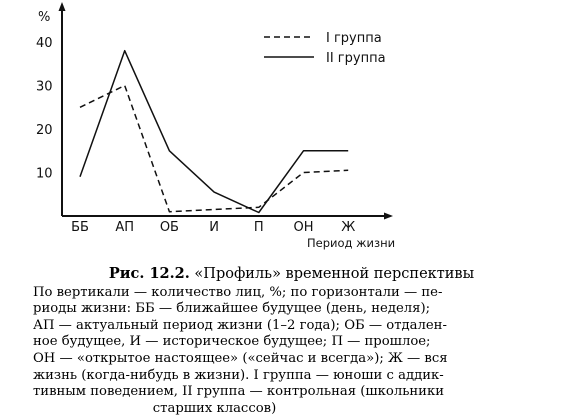 Image resolution: width=583 pixels, height=417 pixels. What do you see at coordinates (351, 243) in the screenshot?
I see `x-axis-label: Период жизни` at bounding box center [351, 243].